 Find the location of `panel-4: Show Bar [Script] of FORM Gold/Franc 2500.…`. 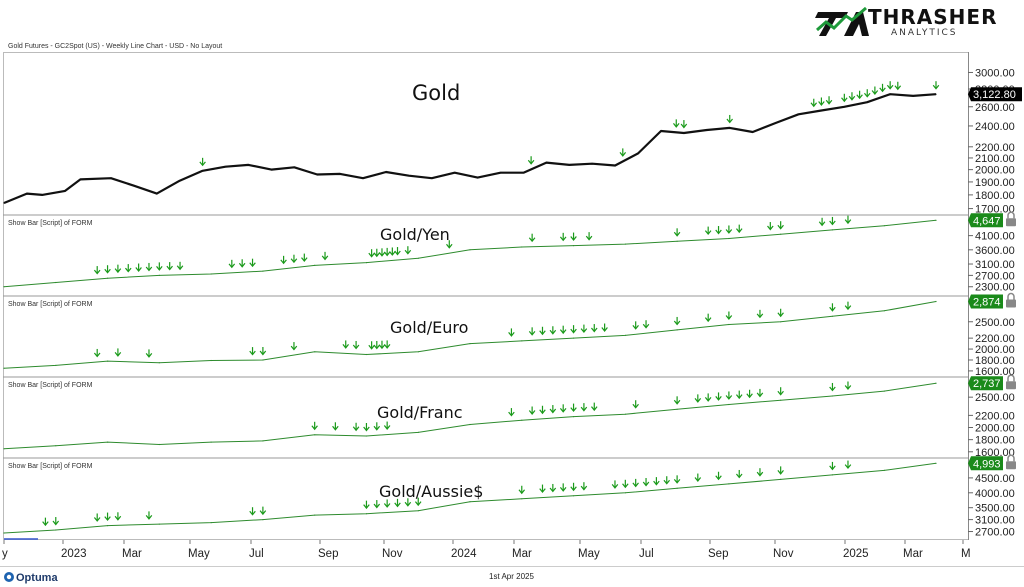

panel-4: Show Bar [Script] of FORM Gold/Franc 2500.… is located at coordinates (509, 416).